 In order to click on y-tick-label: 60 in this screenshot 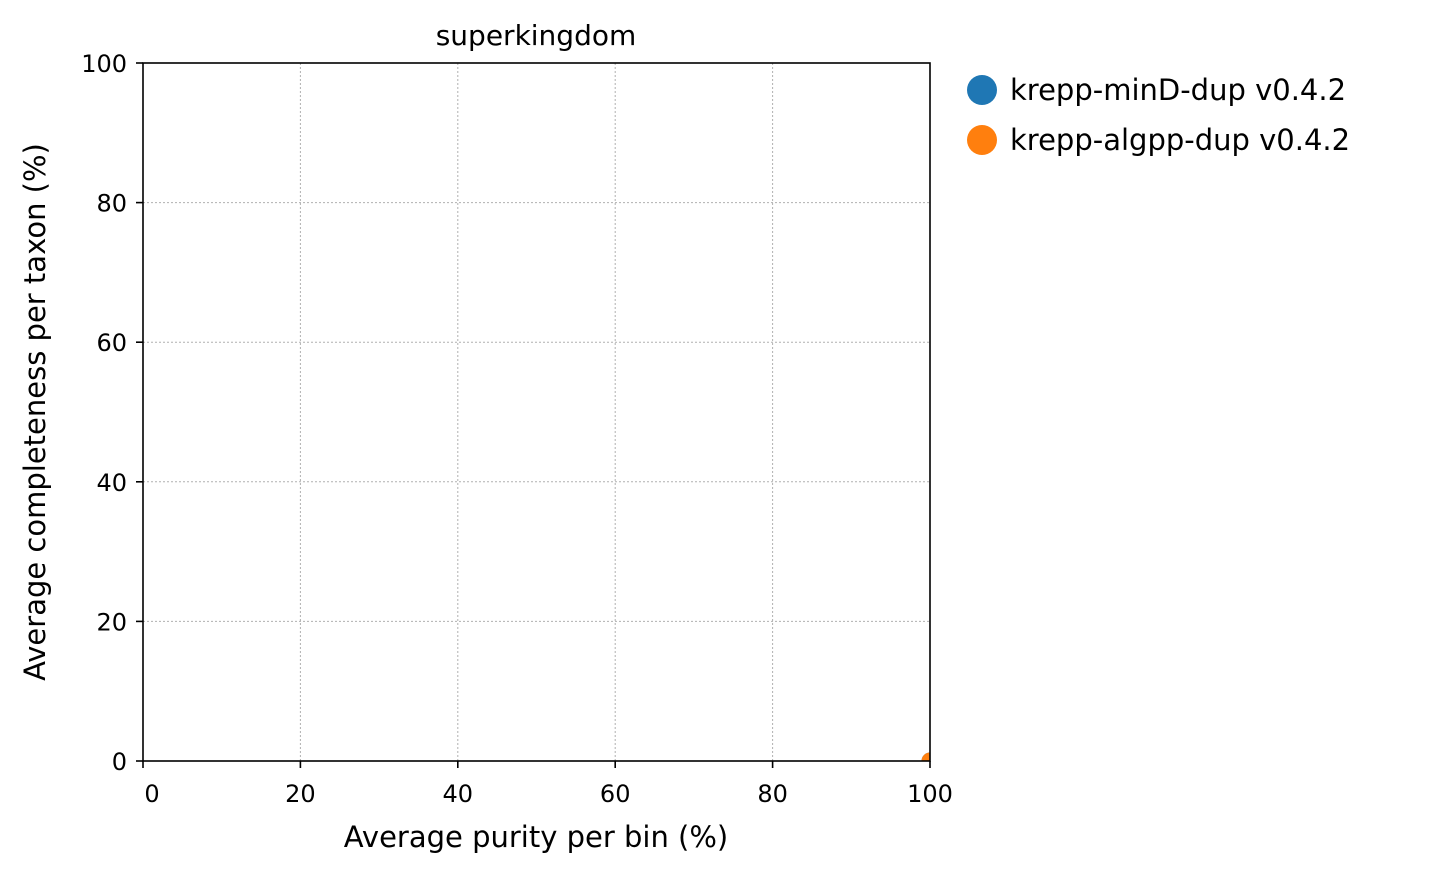, I will do `click(111, 343)`.